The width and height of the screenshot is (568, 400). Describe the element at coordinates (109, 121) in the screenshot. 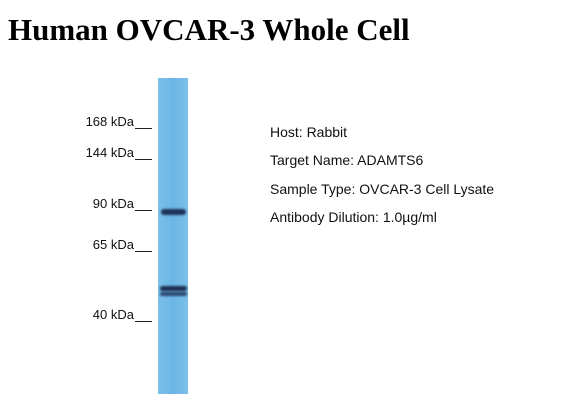

I see `marker-label: 168 kDa` at that location.